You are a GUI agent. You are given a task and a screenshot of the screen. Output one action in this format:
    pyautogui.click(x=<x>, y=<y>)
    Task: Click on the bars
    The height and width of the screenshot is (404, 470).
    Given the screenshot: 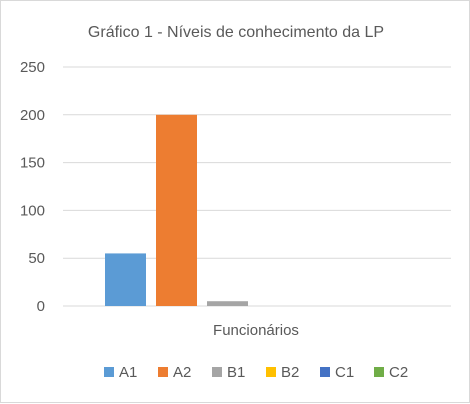 What is the action you would take?
    pyautogui.click(x=176, y=210)
    